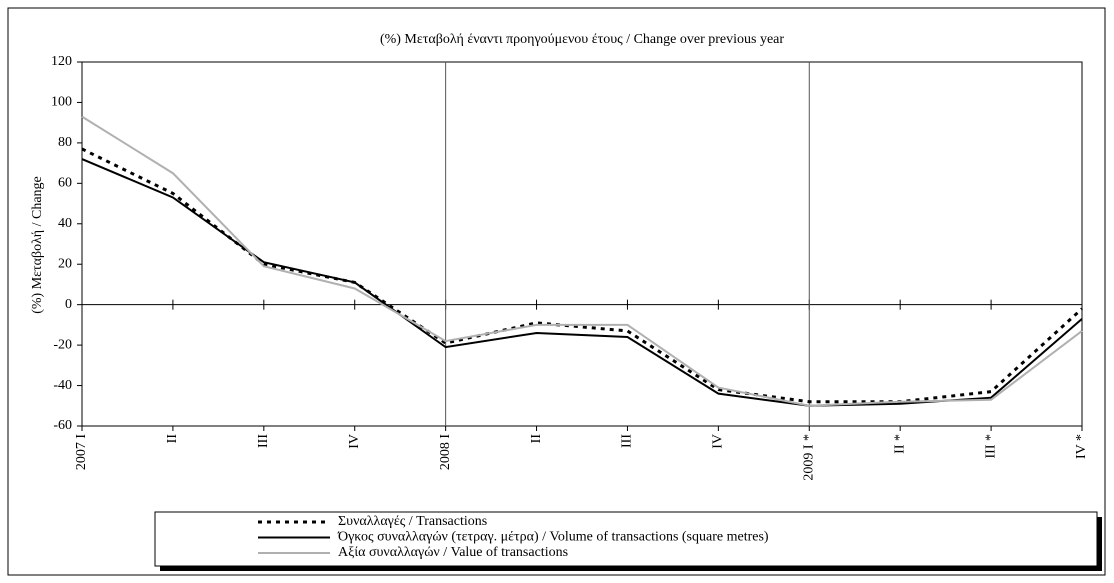  What do you see at coordinates (412, 521) in the screenshot?
I see `legend-label: Συναλλαγές / Transactions` at bounding box center [412, 521].